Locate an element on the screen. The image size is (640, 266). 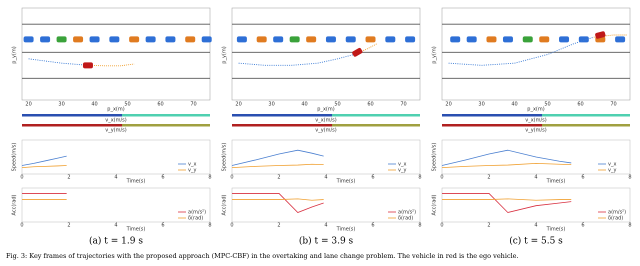
cap: (b) t = 3.9 s is located at coordinates (326, 241).